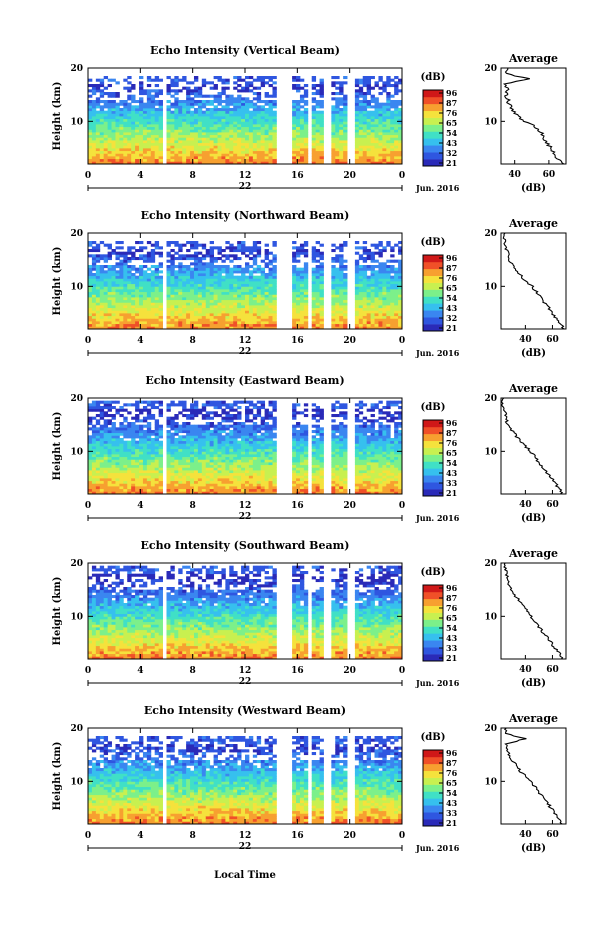 This screenshot has height=929, width=616. I want to click on average-x-label: (dB), so click(533, 188).